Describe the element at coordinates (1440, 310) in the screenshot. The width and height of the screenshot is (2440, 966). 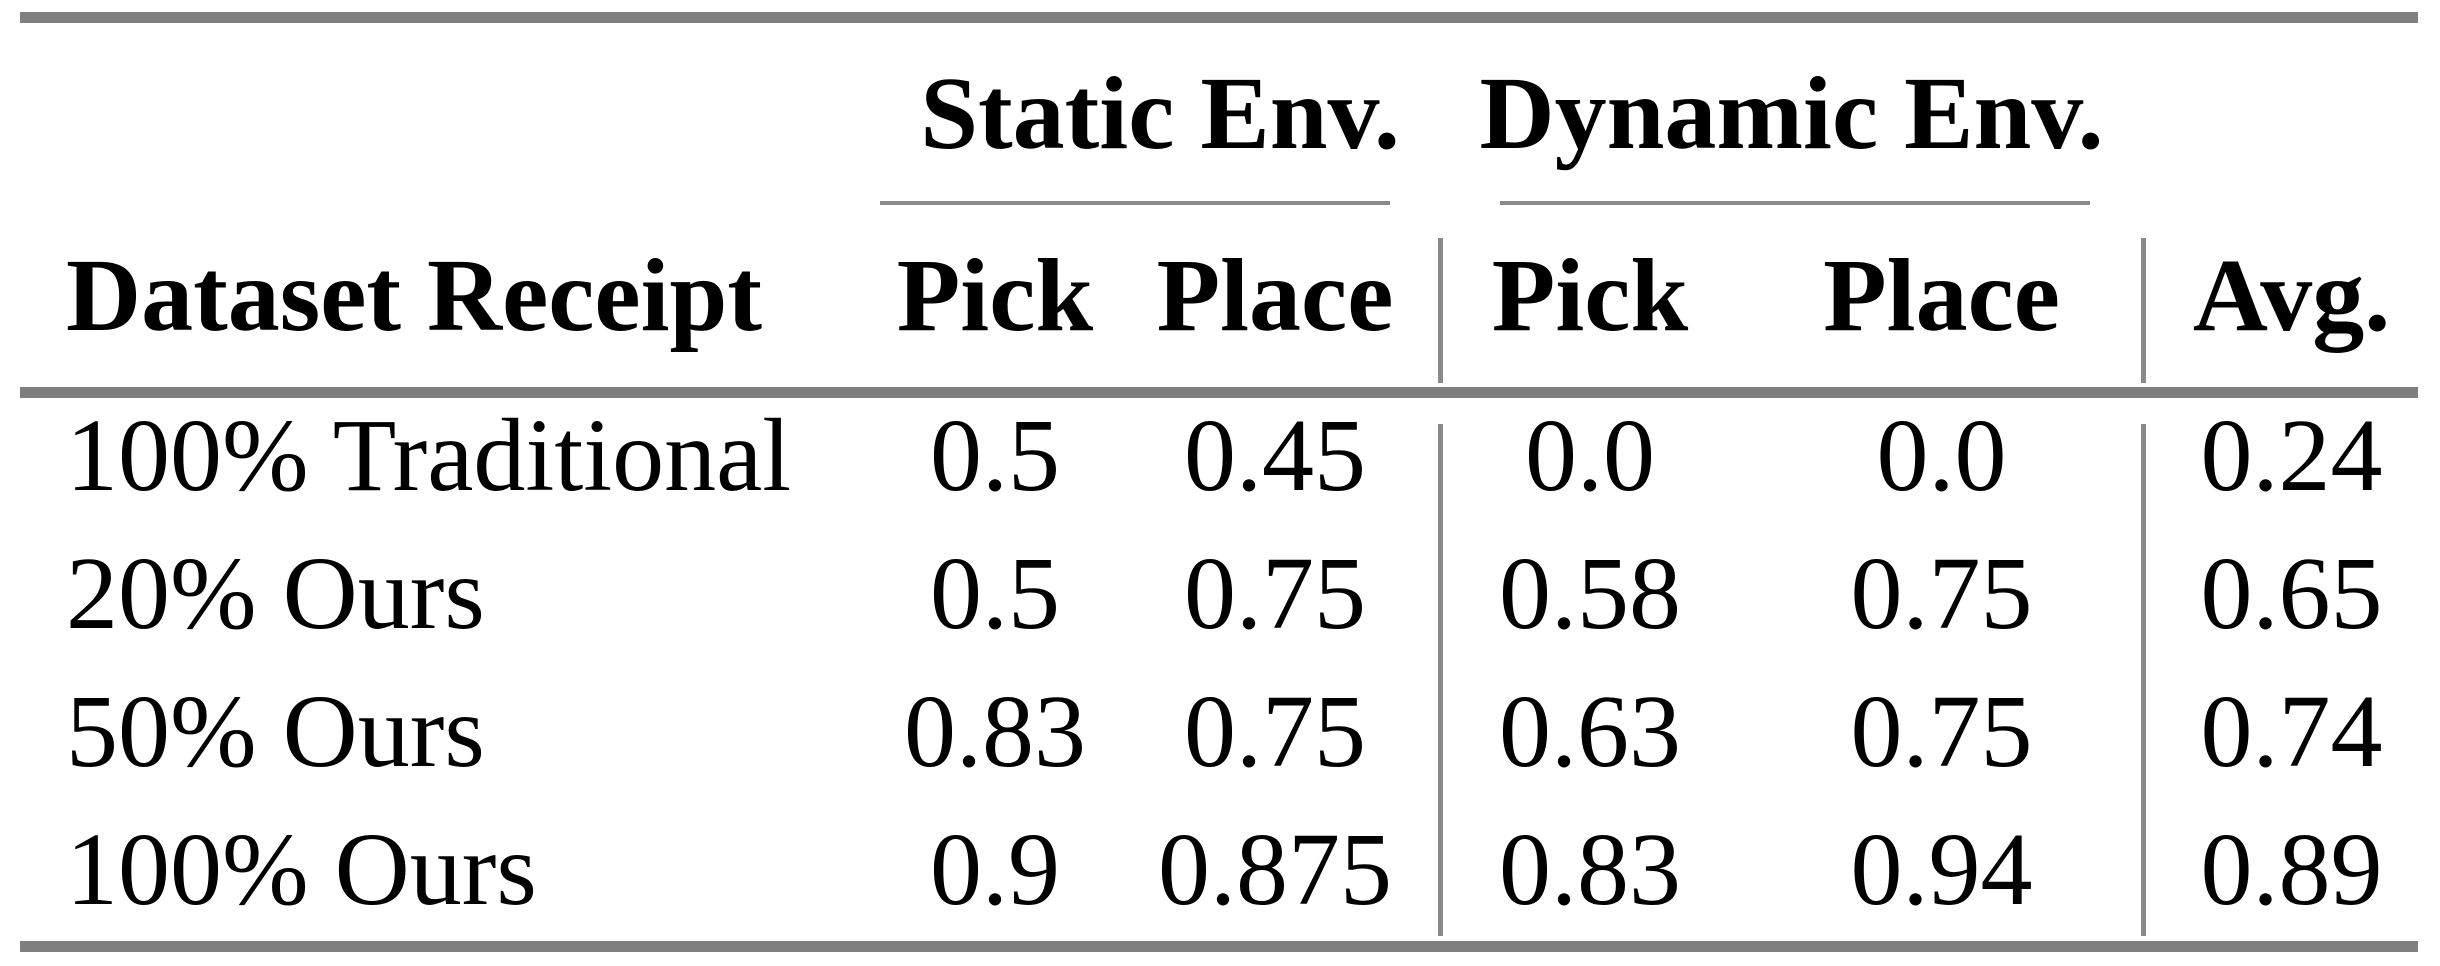
I see `vertical-separator-dynamic-header` at that location.